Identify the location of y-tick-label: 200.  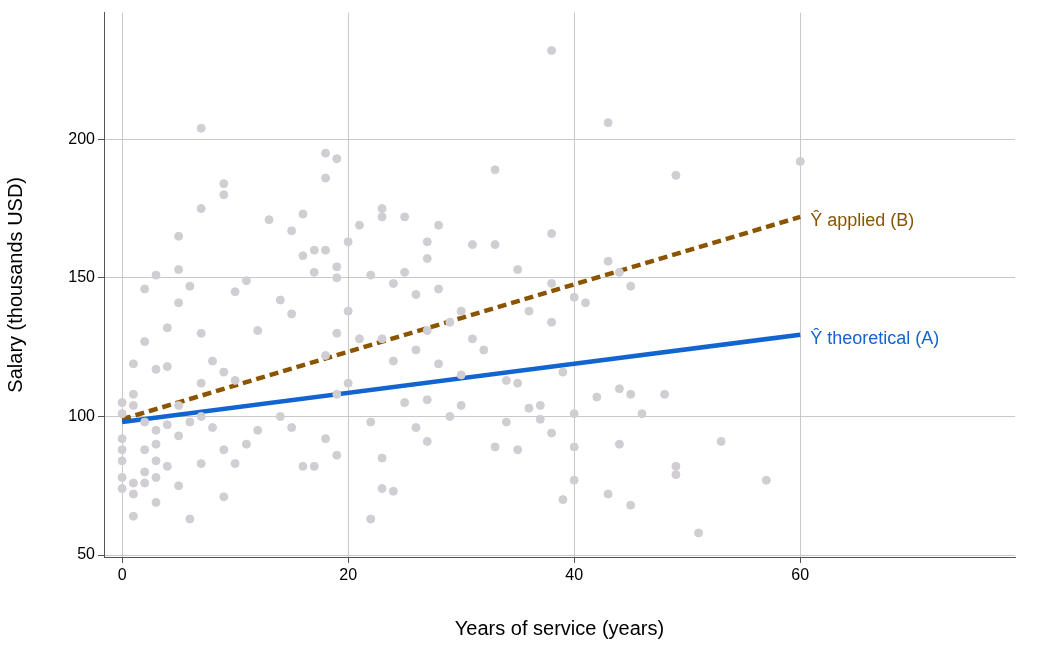
(82, 138).